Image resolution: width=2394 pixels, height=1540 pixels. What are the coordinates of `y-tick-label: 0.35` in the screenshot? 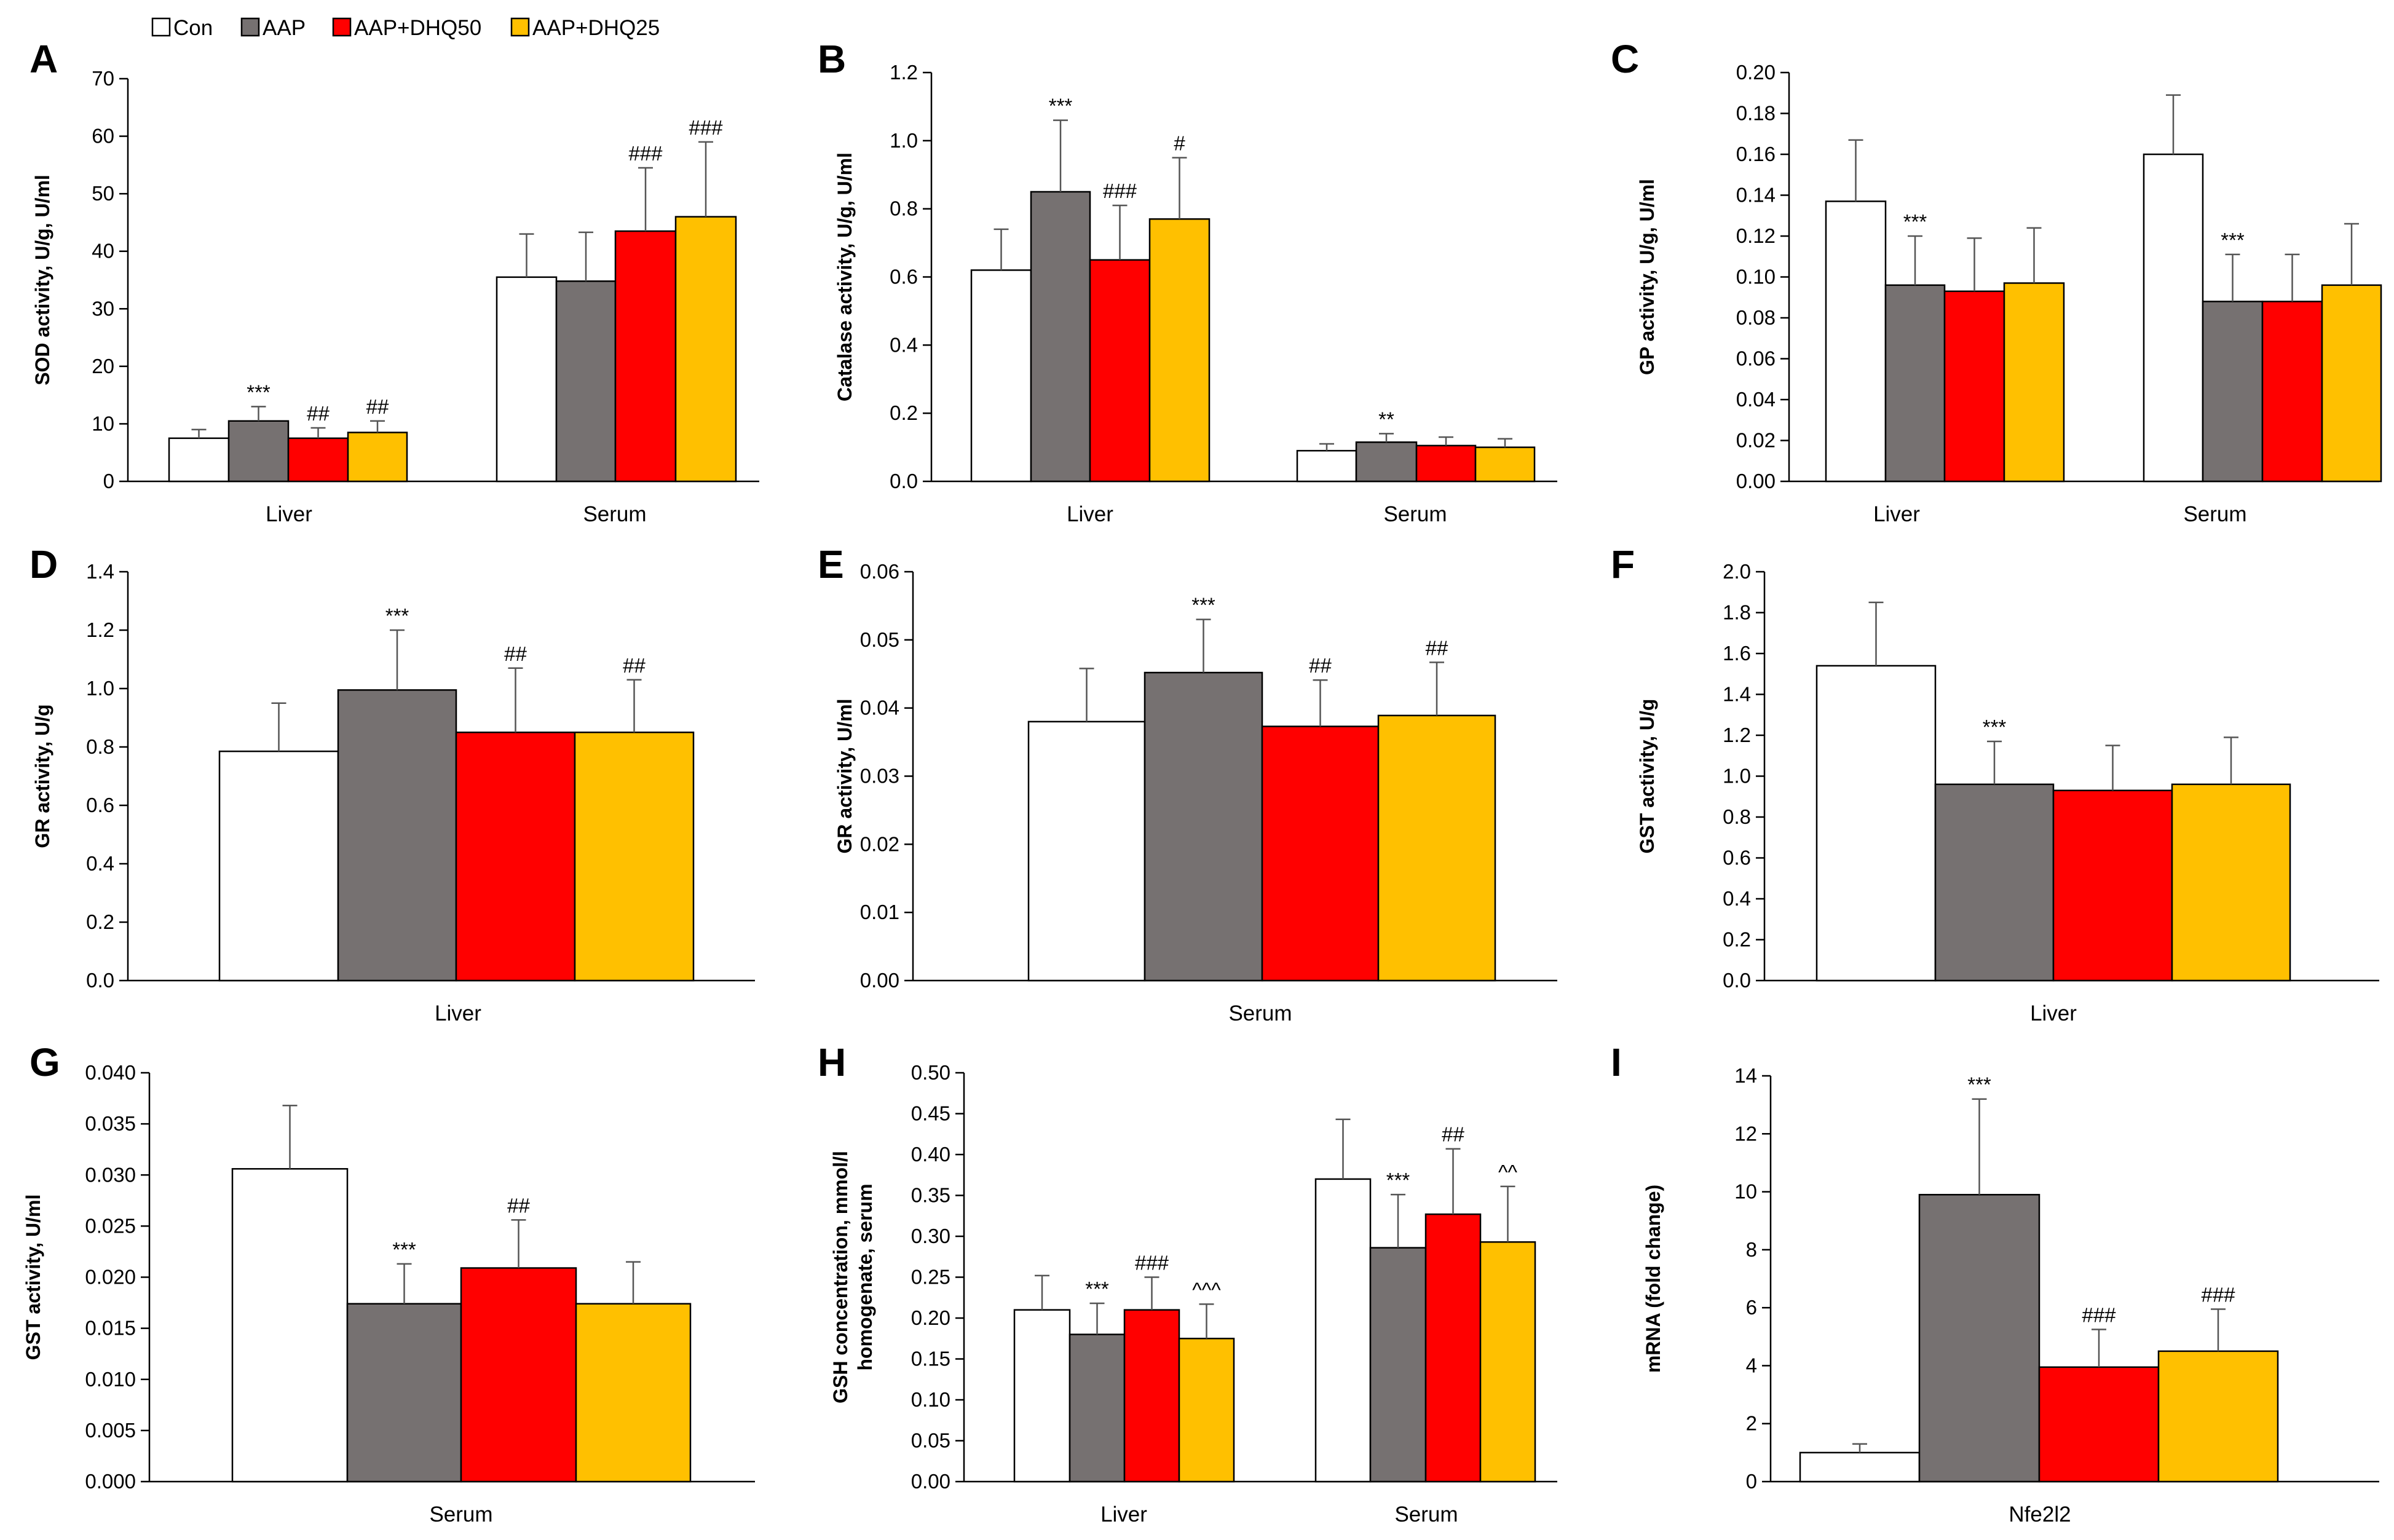 It's located at (931, 1195).